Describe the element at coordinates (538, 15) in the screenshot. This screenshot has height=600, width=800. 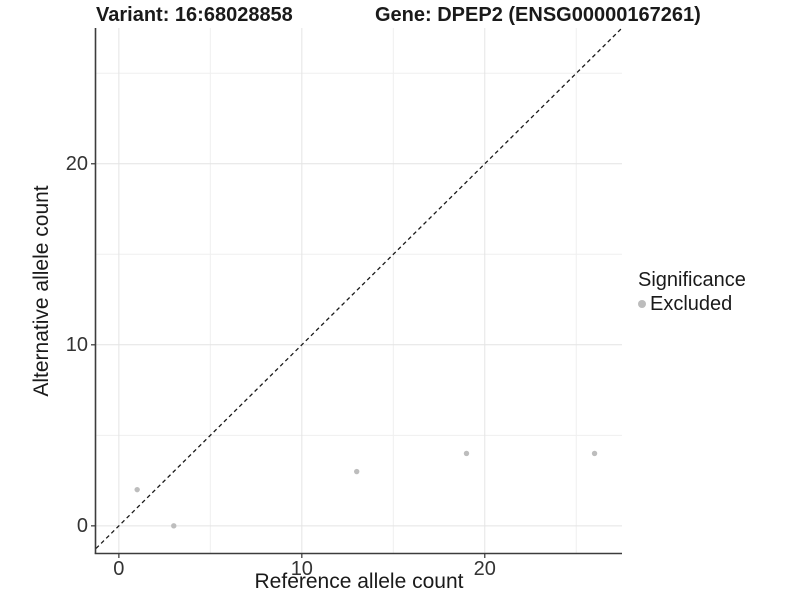
I see `plot-title-gene: Gene: DPEP2 (ENSG00000167261)` at that location.